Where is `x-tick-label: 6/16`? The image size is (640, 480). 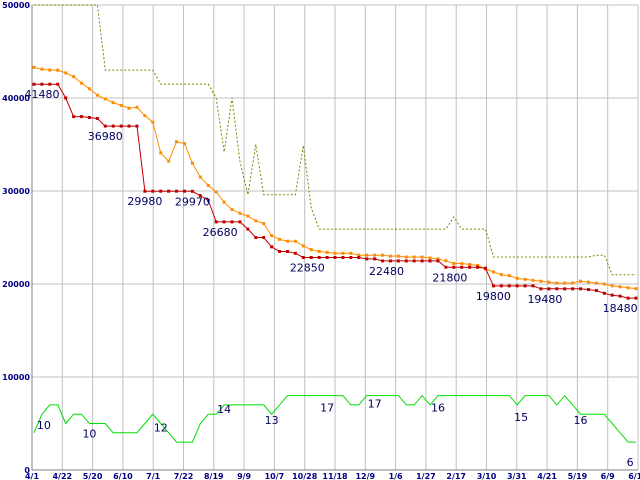
x-tick-label: 6/16 is located at coordinates (634, 476).